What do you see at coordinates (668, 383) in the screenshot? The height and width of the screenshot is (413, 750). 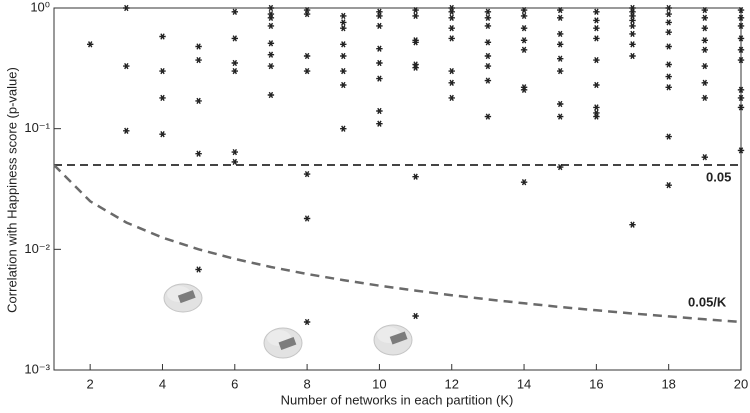 I see `x-tick-label: 18` at bounding box center [668, 383].